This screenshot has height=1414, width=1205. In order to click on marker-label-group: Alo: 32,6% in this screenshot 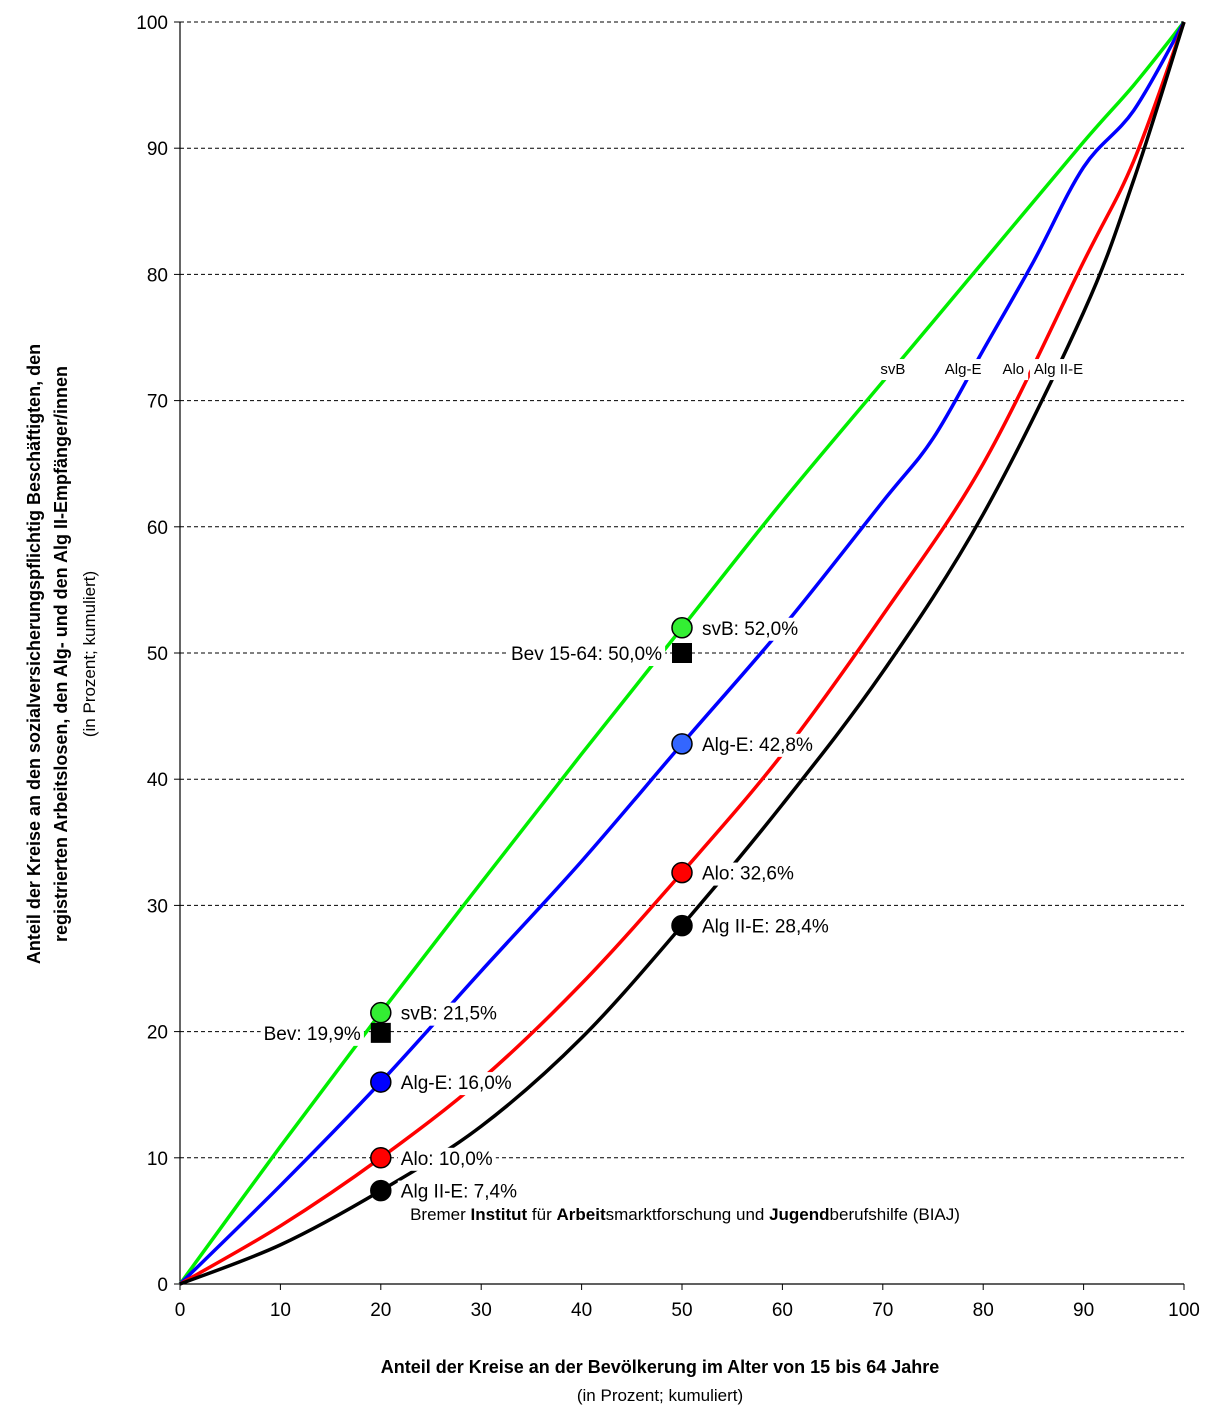, I will do `click(748, 874)`.